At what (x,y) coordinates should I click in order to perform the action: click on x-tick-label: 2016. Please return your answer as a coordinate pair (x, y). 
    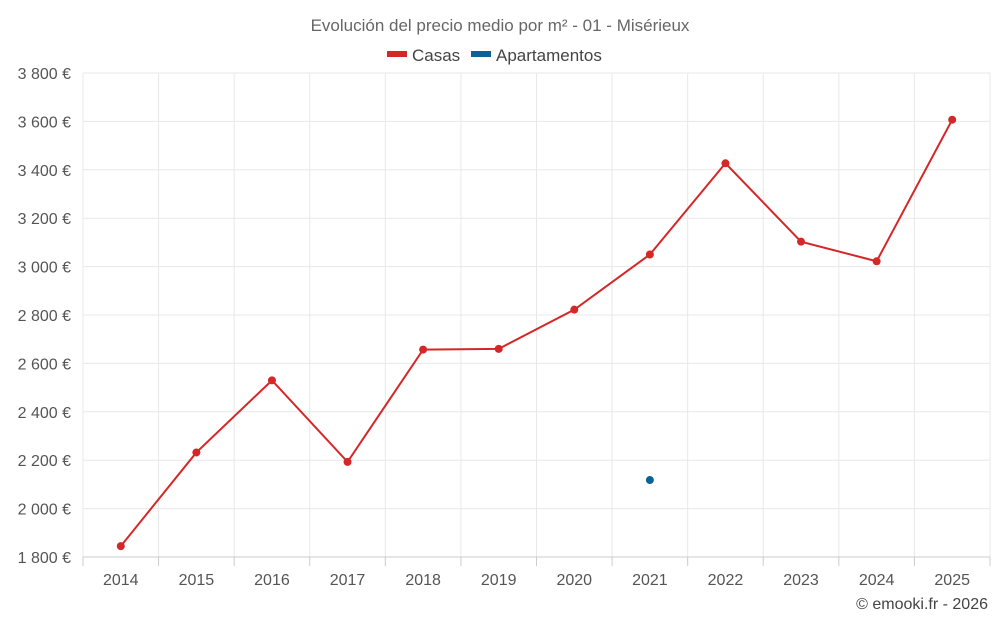
    Looking at the image, I should click on (272, 580).